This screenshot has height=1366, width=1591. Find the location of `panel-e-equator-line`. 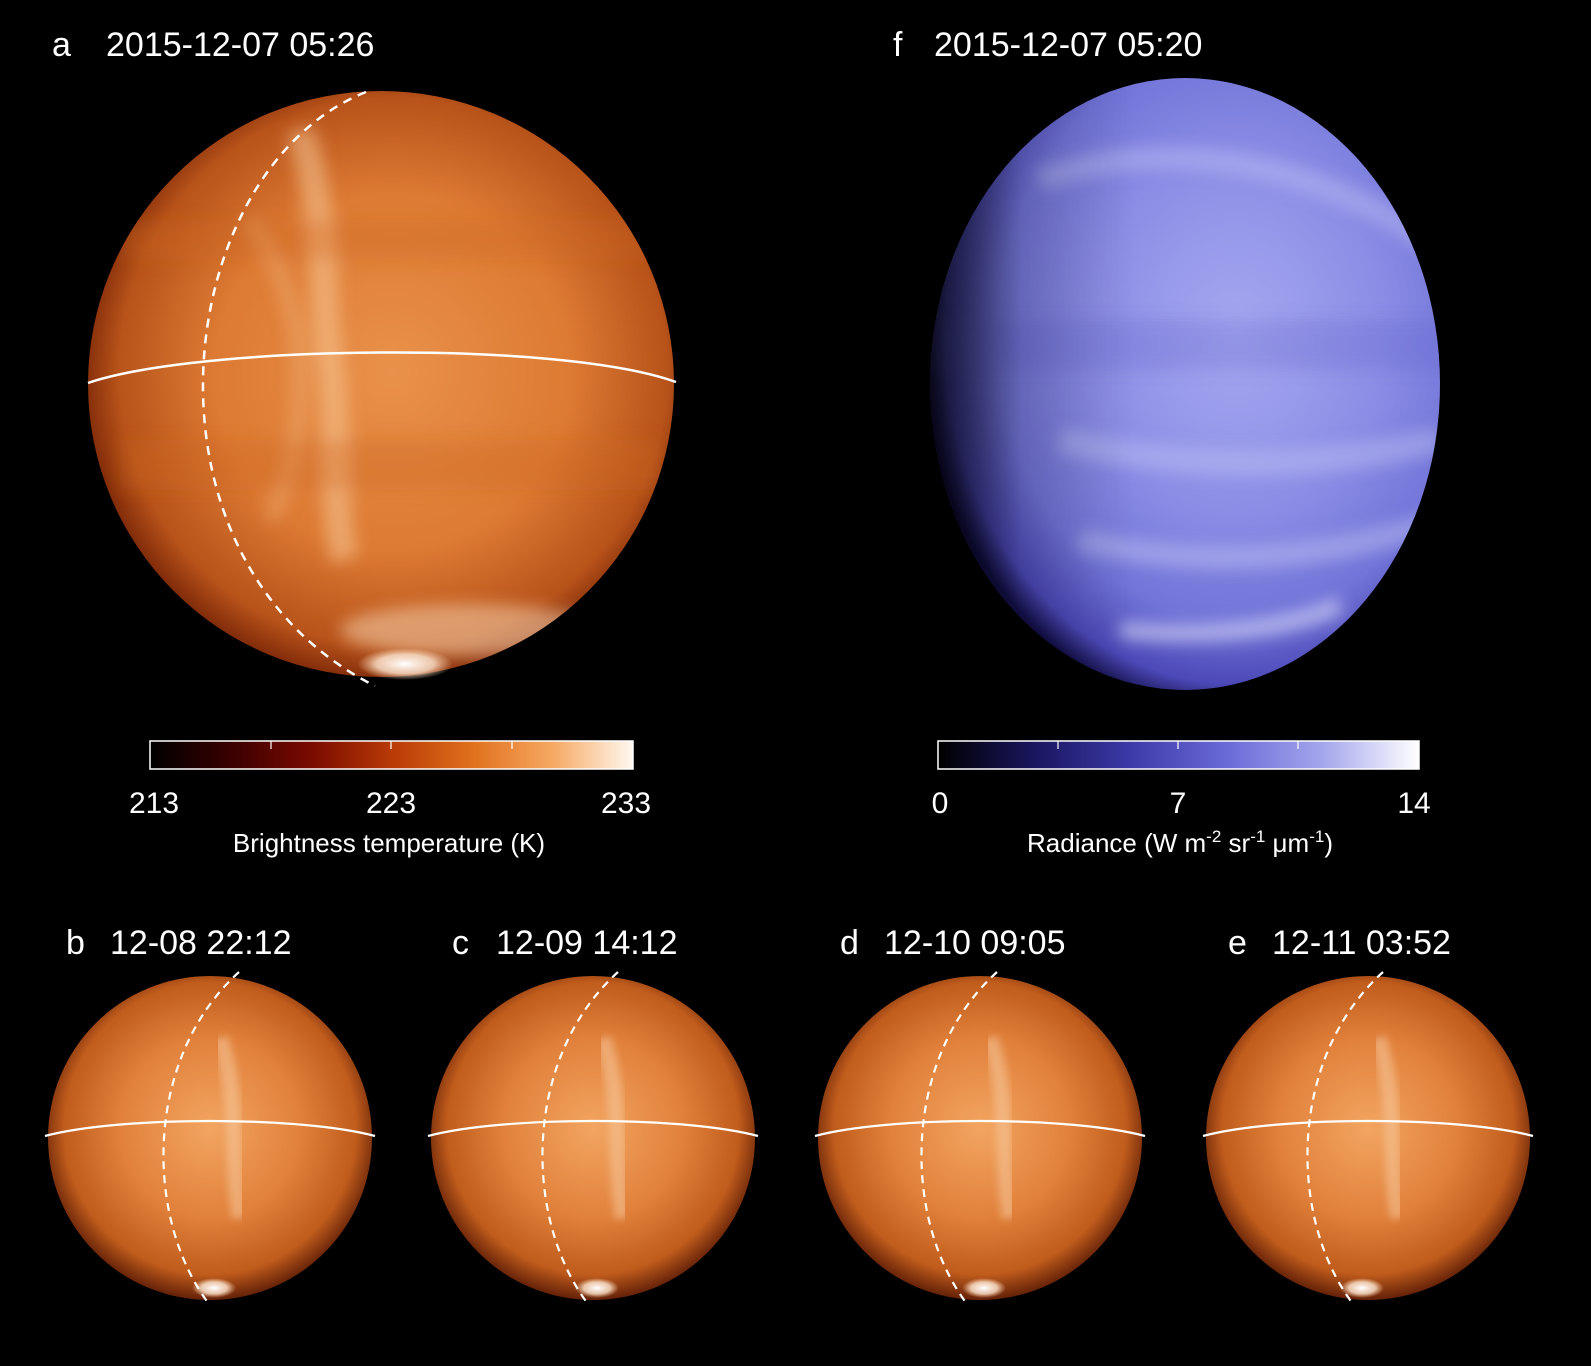

panel-e-equator-line is located at coordinates (1368, 1128).